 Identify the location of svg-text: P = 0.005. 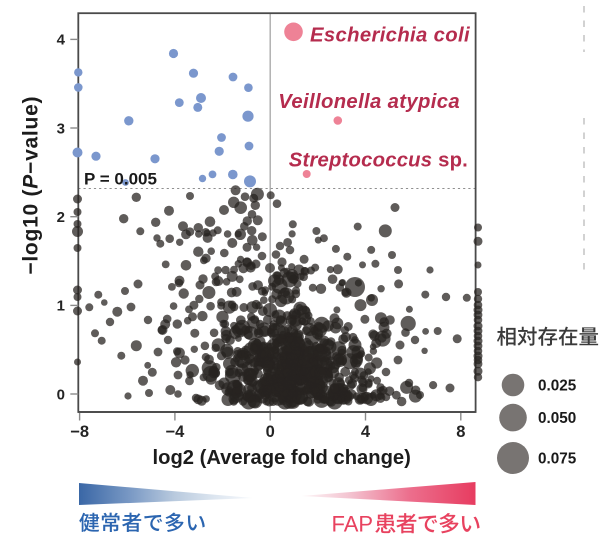
(120, 178).